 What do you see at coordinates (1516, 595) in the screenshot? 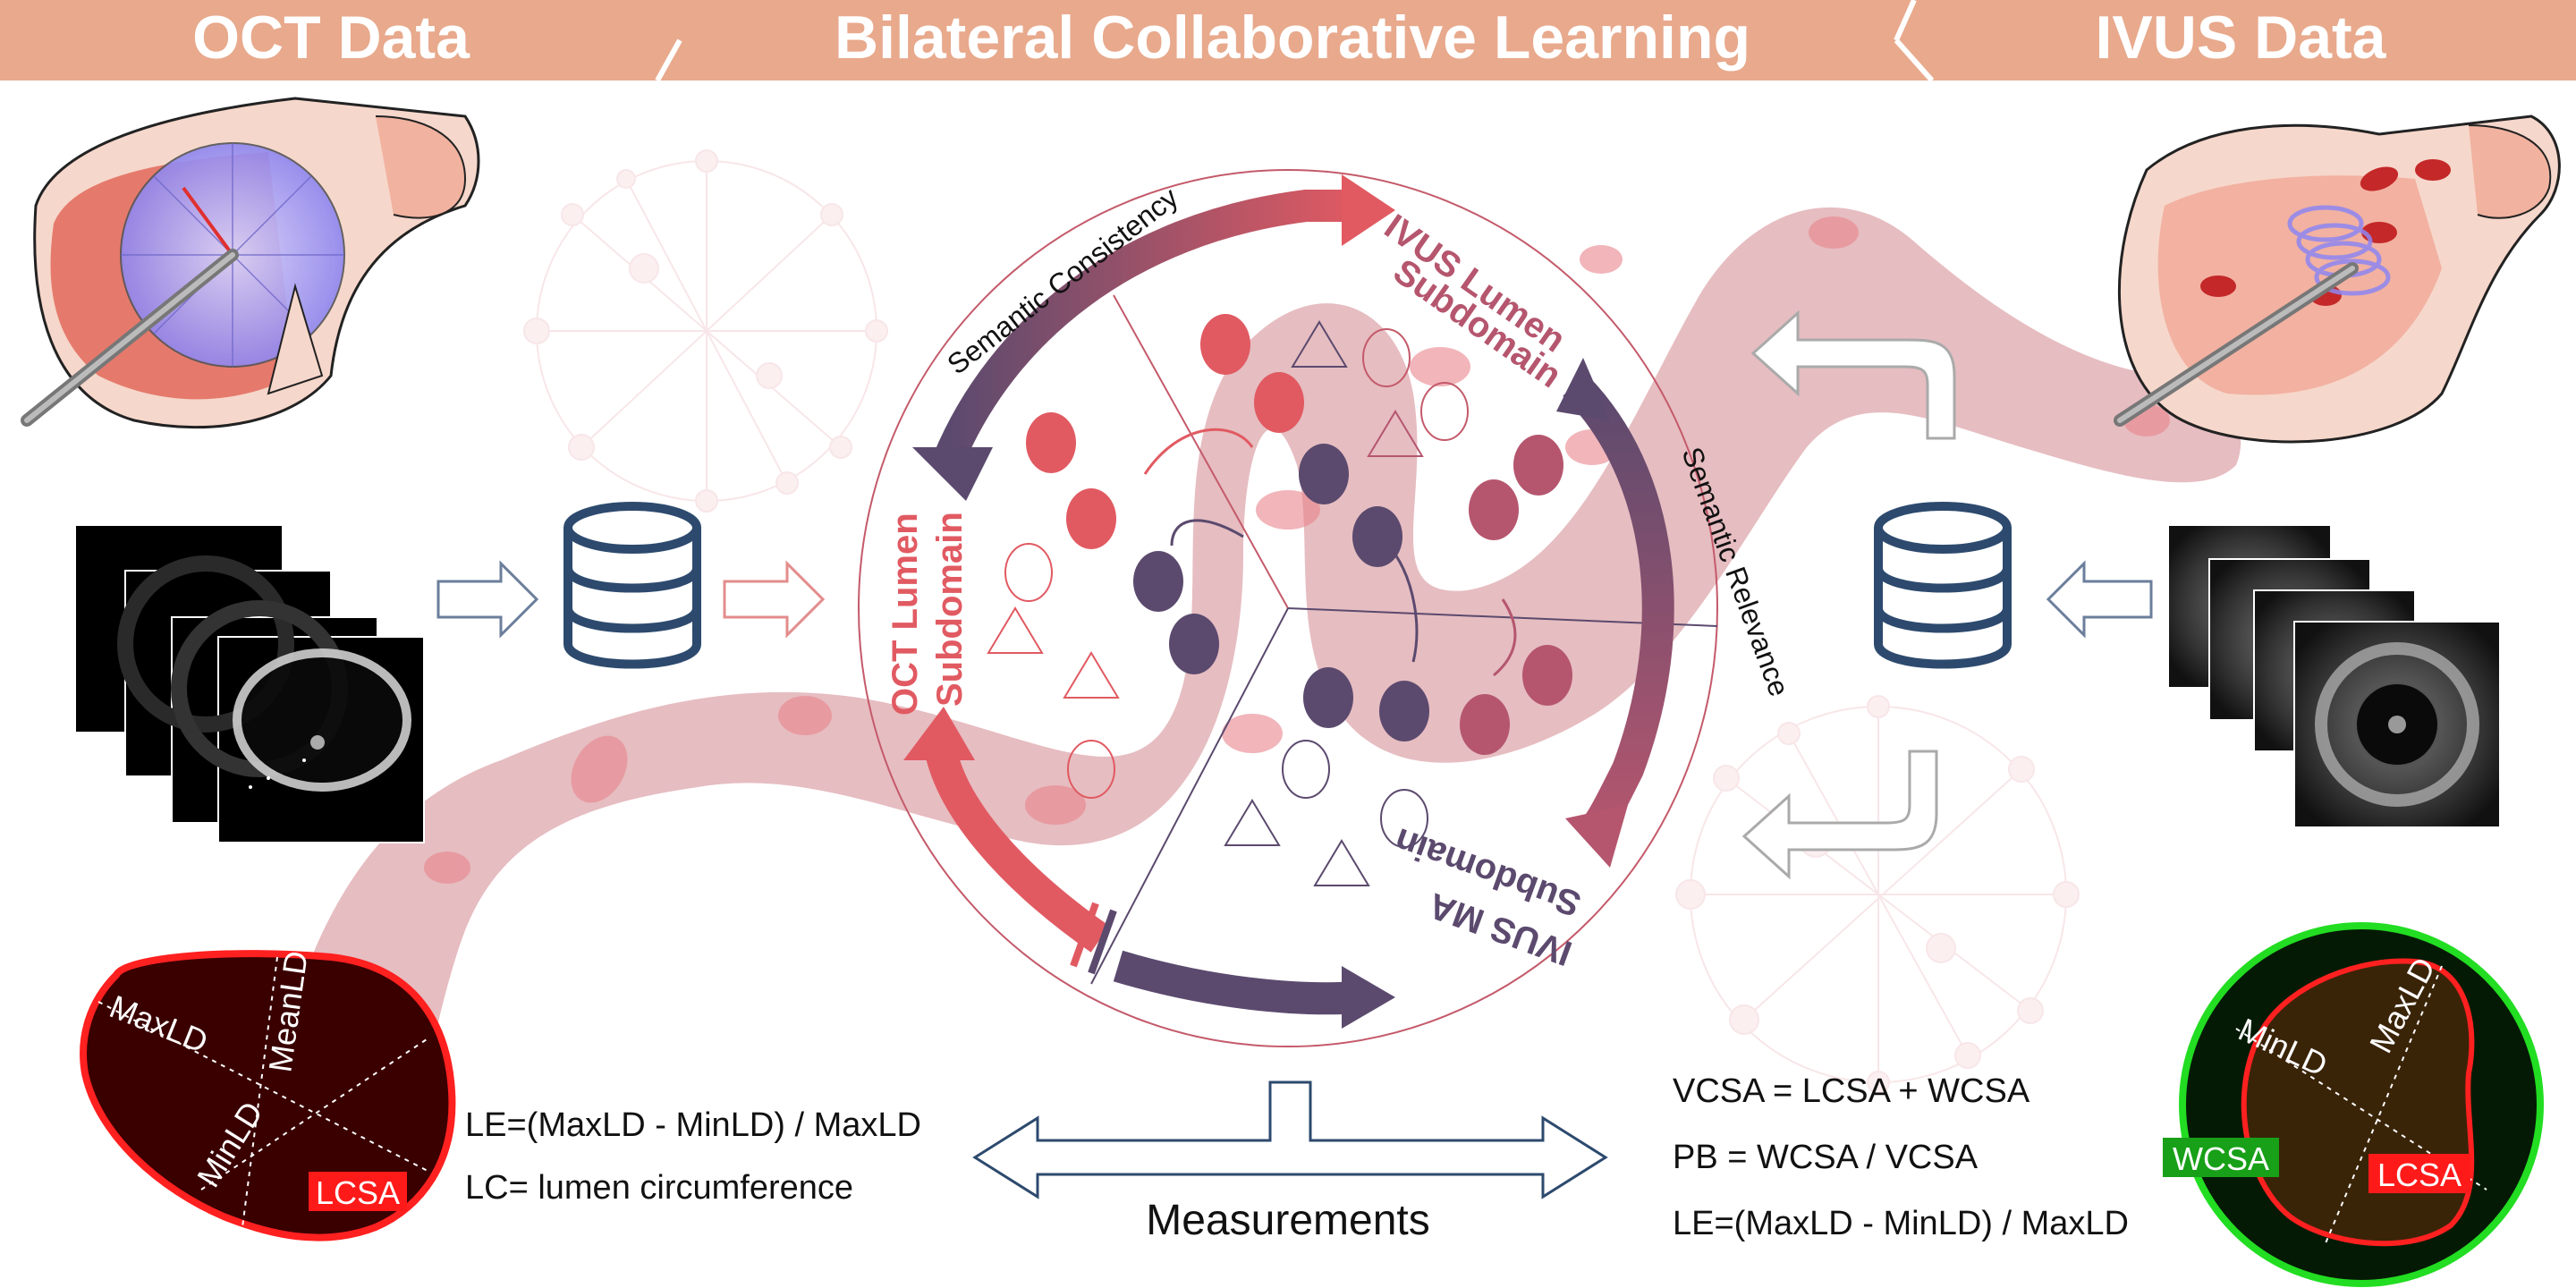
I see `feature-points-ivus-lumen` at bounding box center [1516, 595].